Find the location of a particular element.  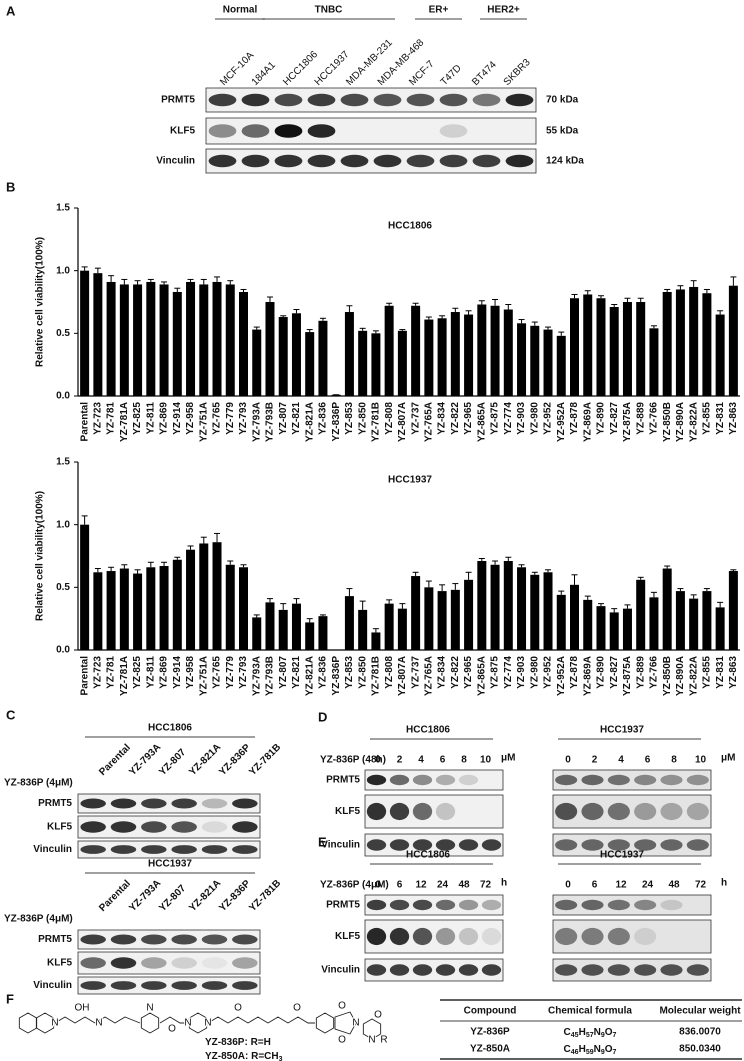

condition-label: 72 is located at coordinates (486, 885).